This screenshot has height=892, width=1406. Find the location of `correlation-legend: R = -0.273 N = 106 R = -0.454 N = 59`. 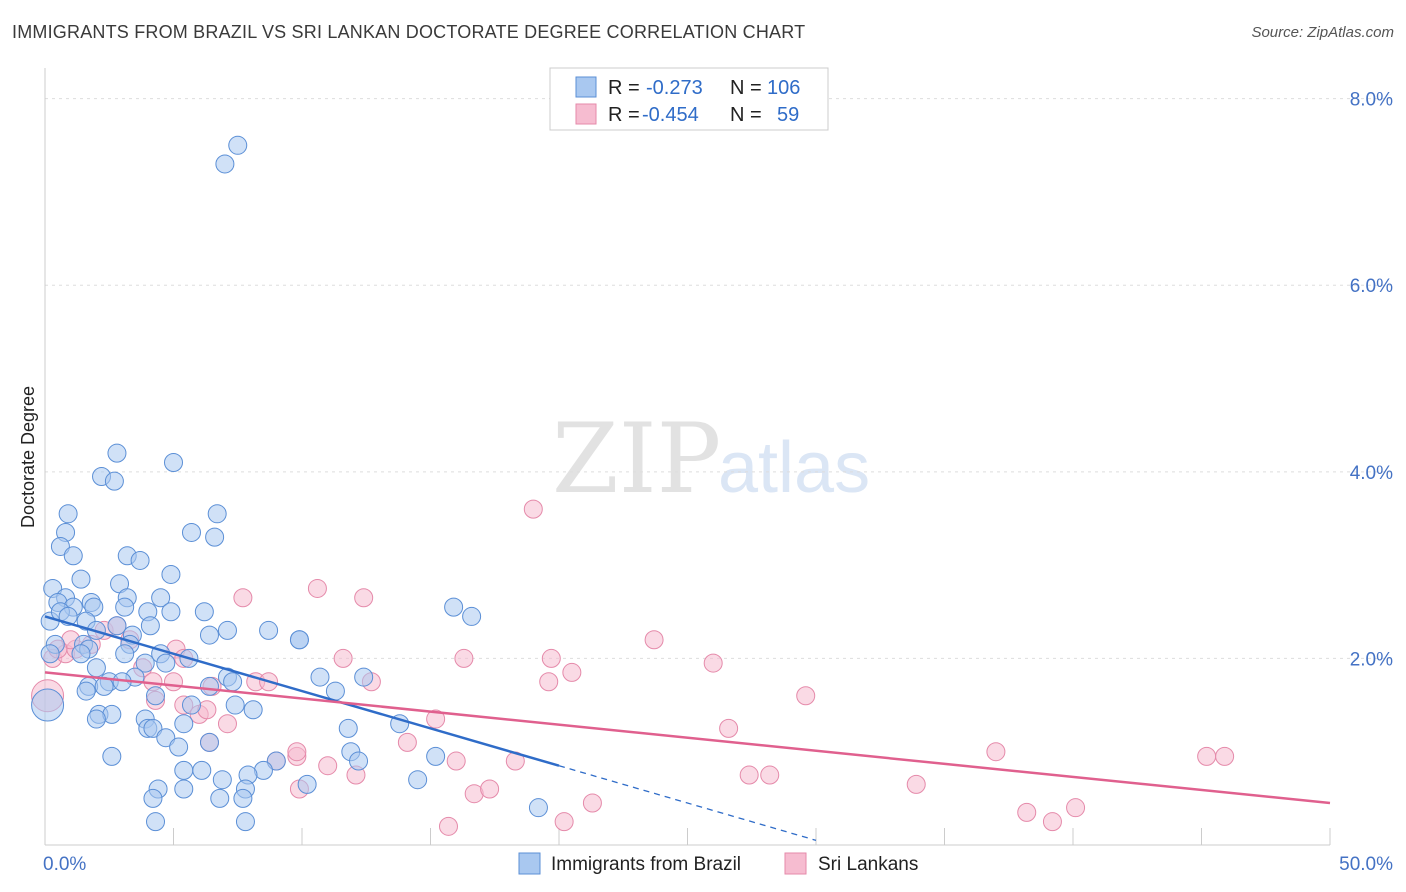

correlation-legend: R = -0.273 N = 106 R = -0.454 N = 59 is located at coordinates (689, 99).